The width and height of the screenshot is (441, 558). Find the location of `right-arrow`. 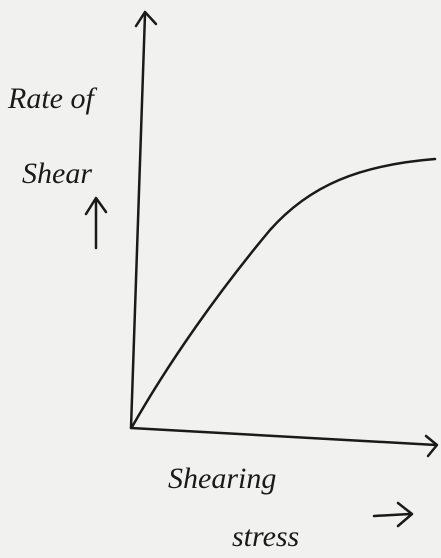

right-arrow is located at coordinates (393, 514).